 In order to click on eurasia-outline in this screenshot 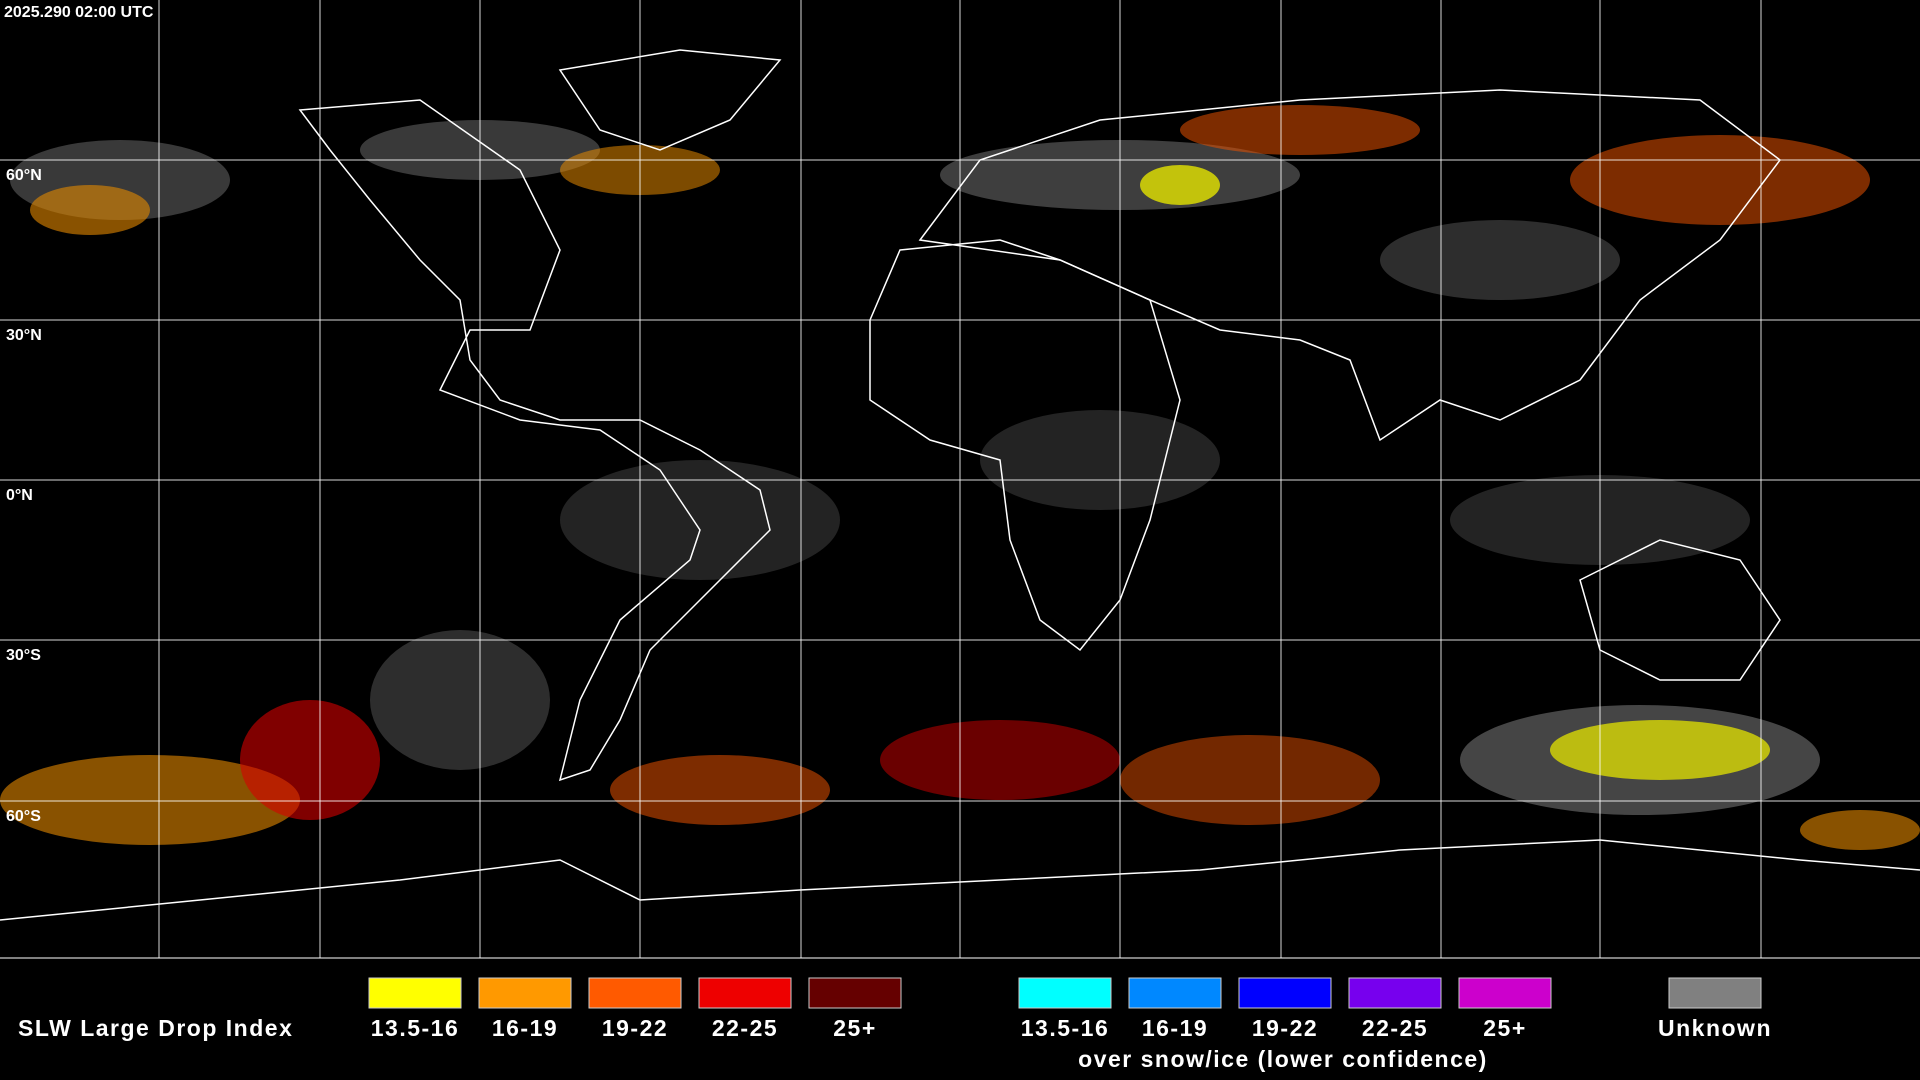, I will do `click(1350, 265)`.